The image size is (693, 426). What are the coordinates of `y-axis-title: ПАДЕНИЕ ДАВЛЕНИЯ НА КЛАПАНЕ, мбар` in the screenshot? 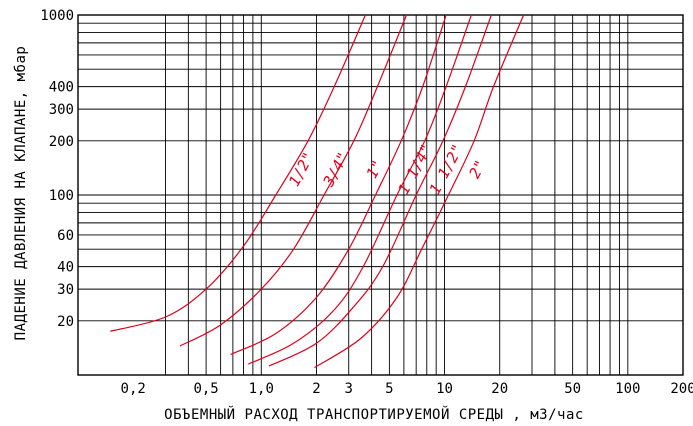 It's located at (21, 193).